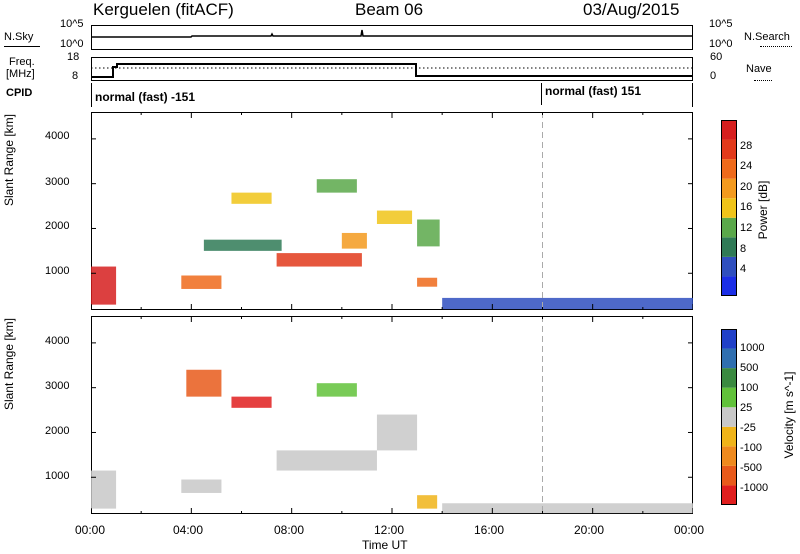 This screenshot has width=800, height=554. Describe the element at coordinates (90, 530) in the screenshot. I see `xtick-0000: 00:00` at that location.